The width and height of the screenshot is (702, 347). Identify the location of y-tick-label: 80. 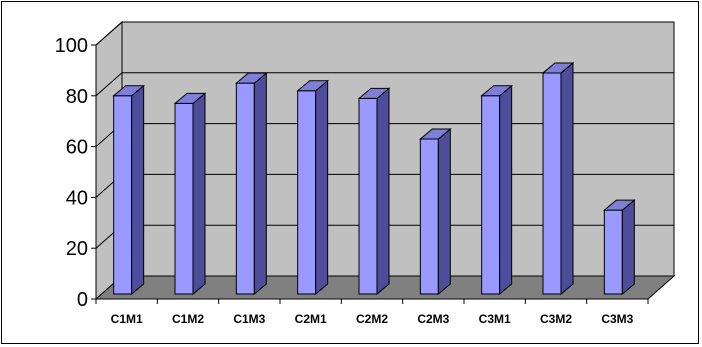
(77, 97).